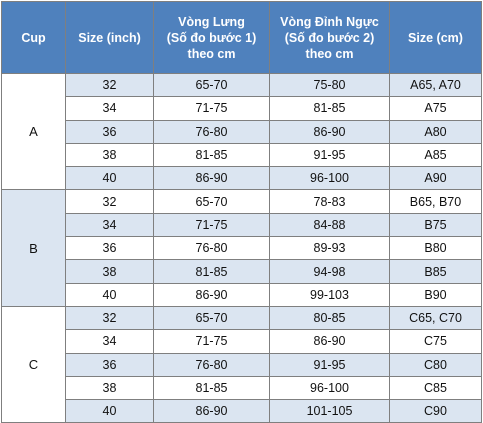 Image resolution: width=483 pixels, height=423 pixels. I want to click on table-row: 38 81-85 94-98 B85, so click(242, 271).